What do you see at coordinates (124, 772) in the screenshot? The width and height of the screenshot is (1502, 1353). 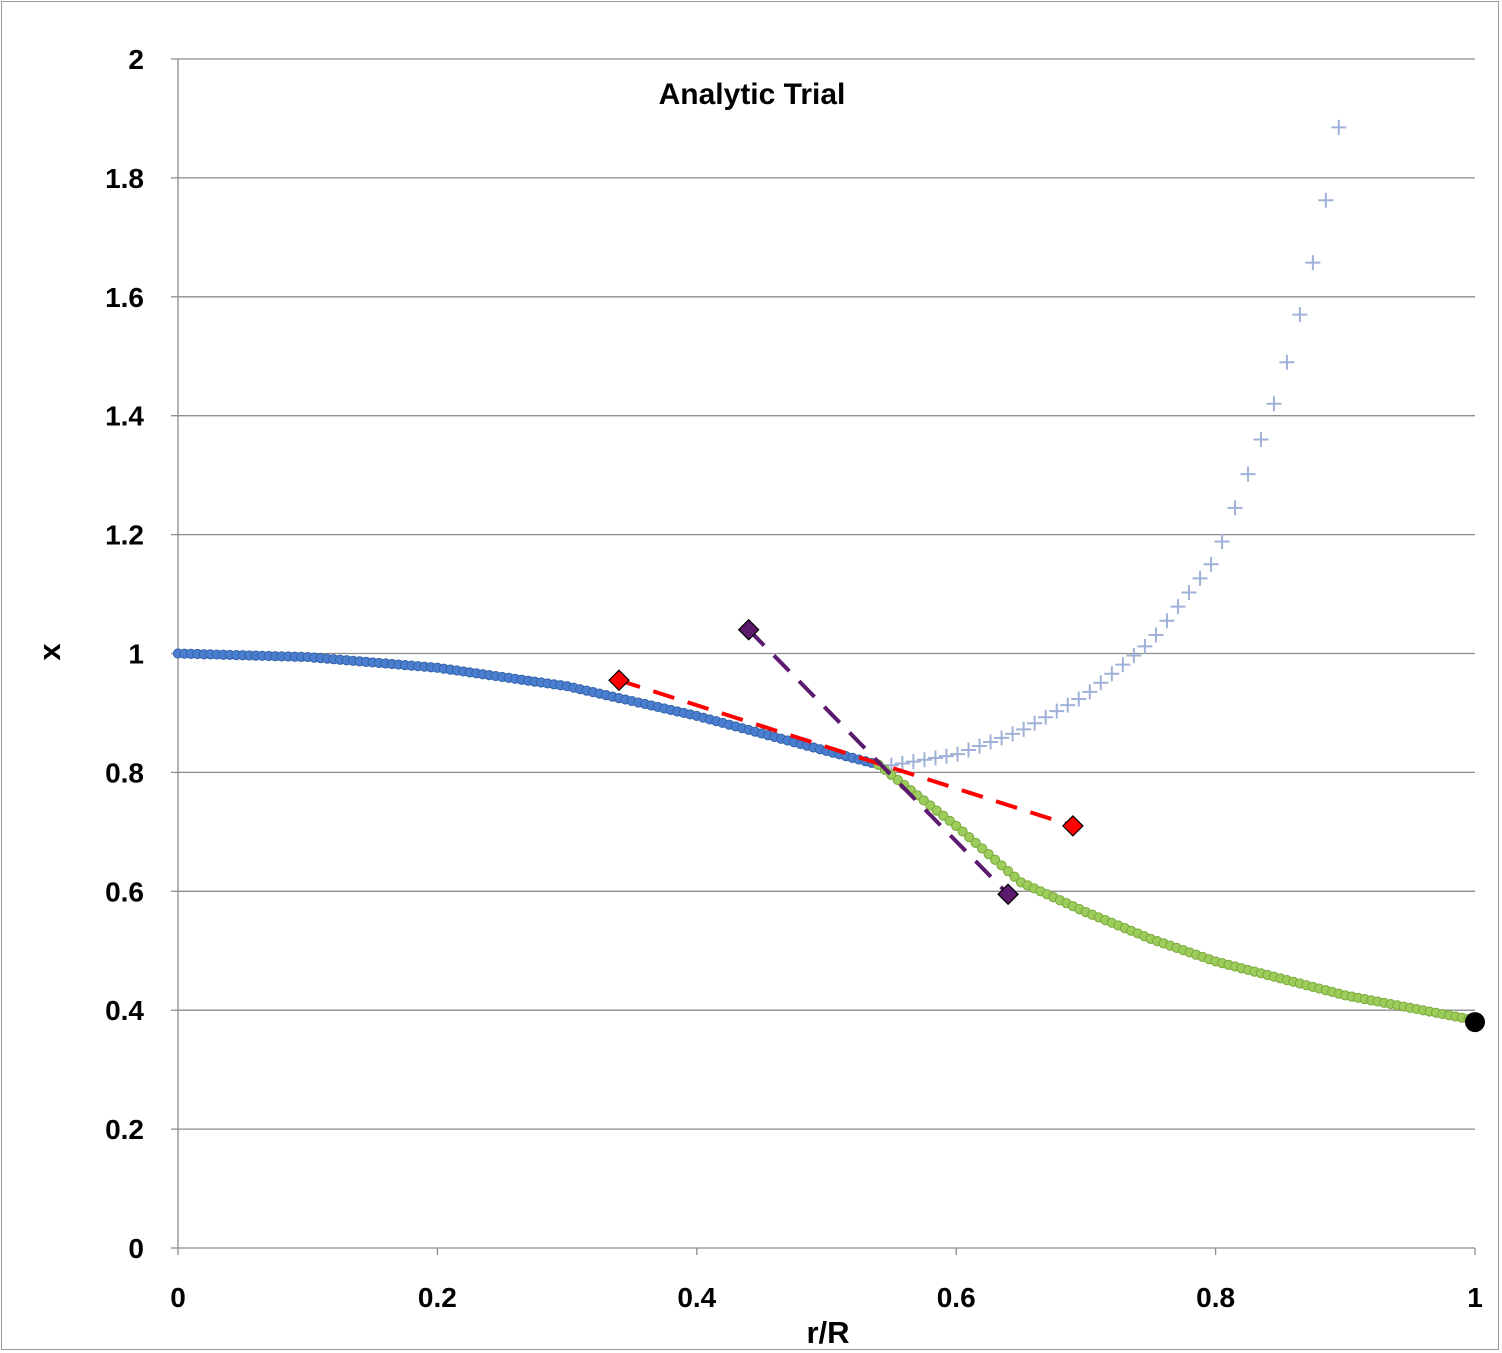 I see `y-tick-label: 0.8` at bounding box center [124, 772].